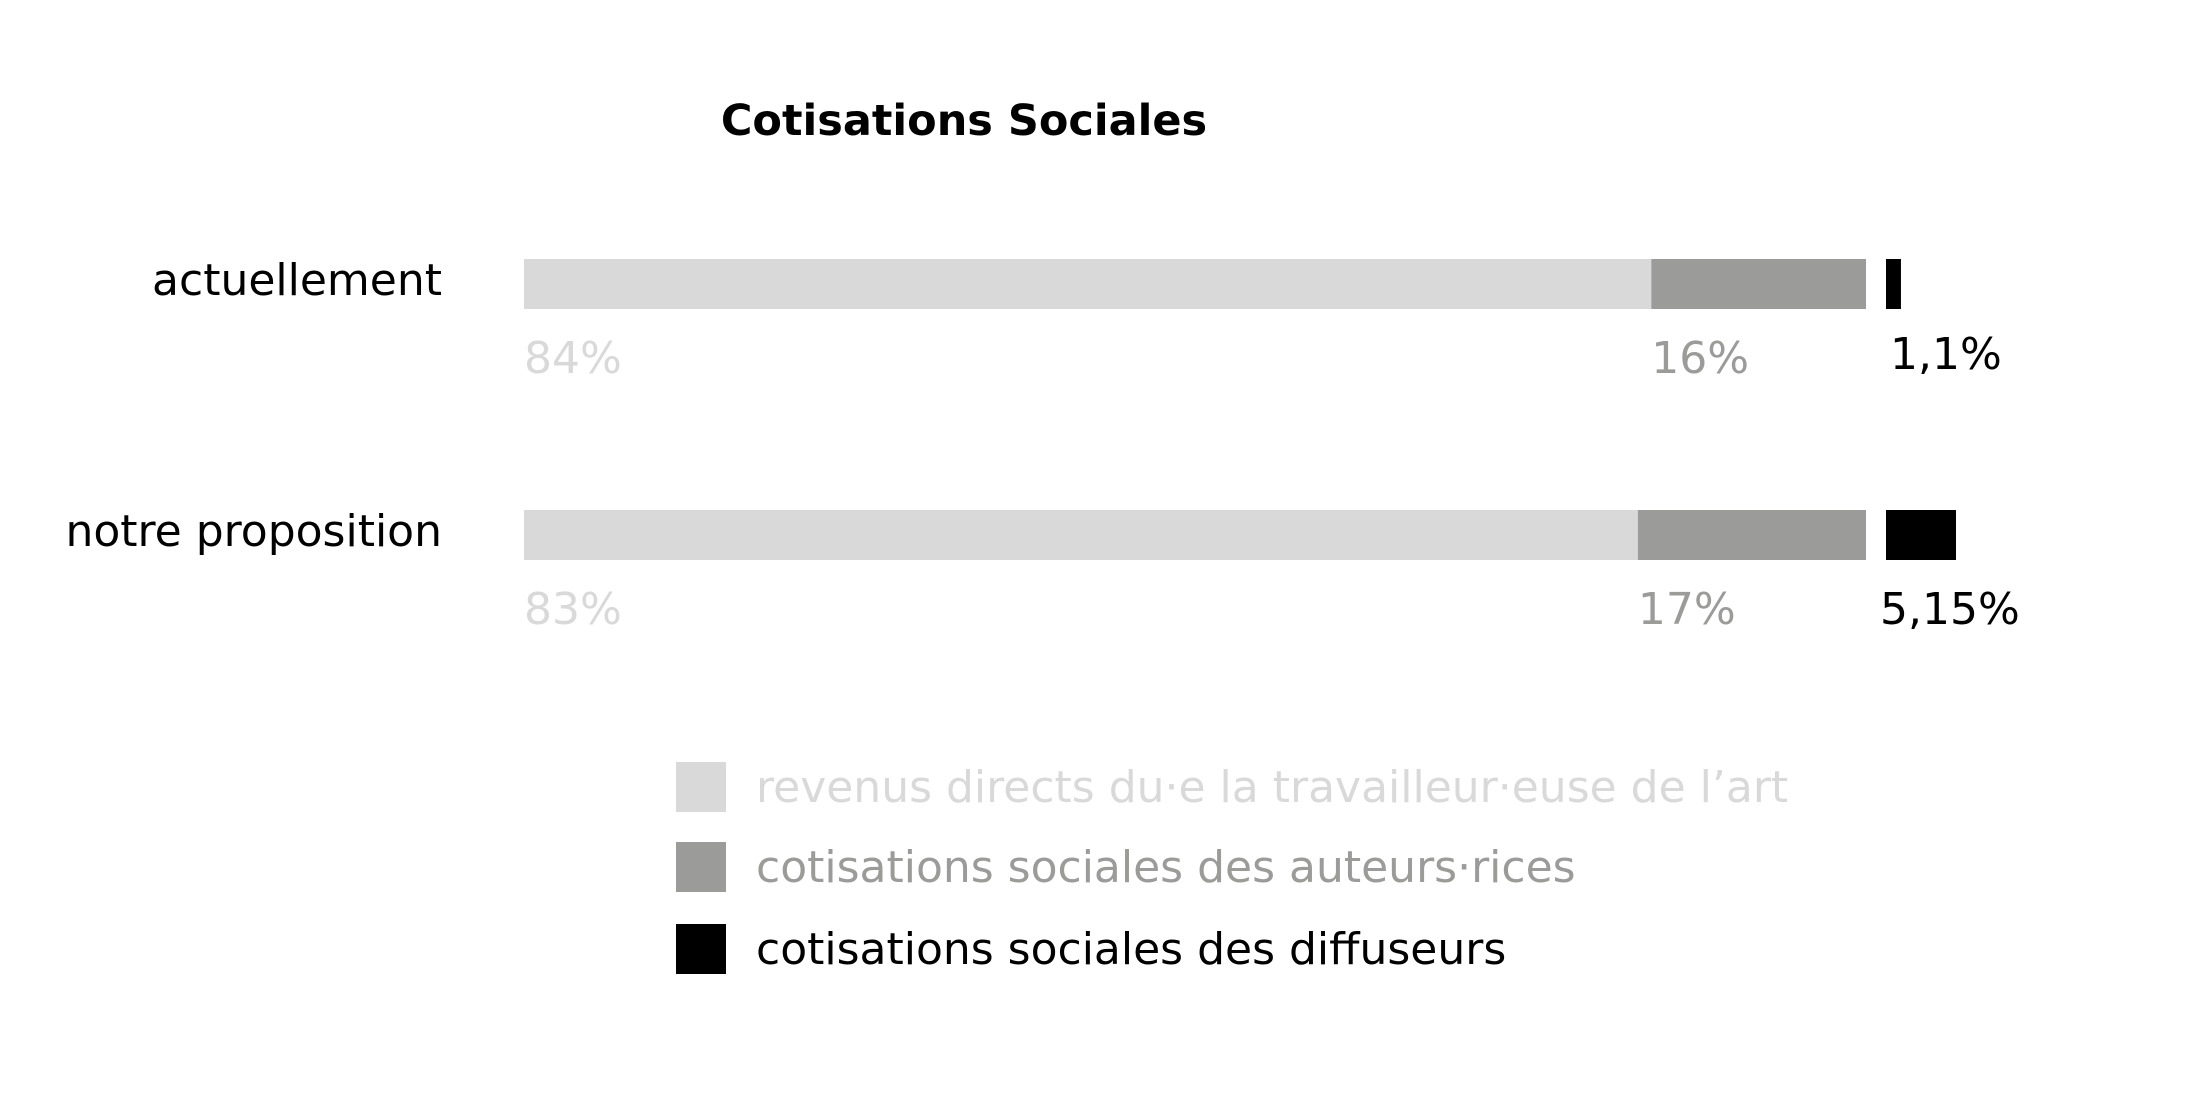 The image size is (2200, 1116). I want to click on value-label: 16%, so click(1700, 358).